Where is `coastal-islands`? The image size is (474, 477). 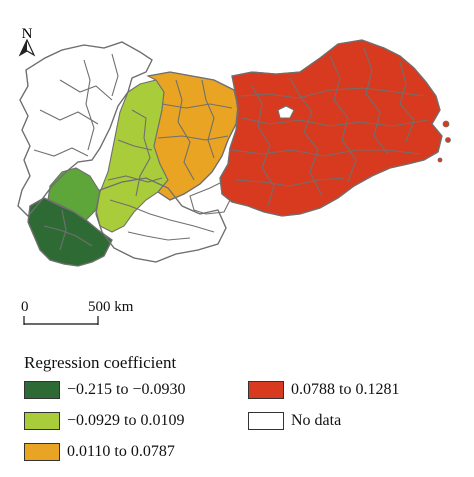
coastal-islands is located at coordinates (444, 141).